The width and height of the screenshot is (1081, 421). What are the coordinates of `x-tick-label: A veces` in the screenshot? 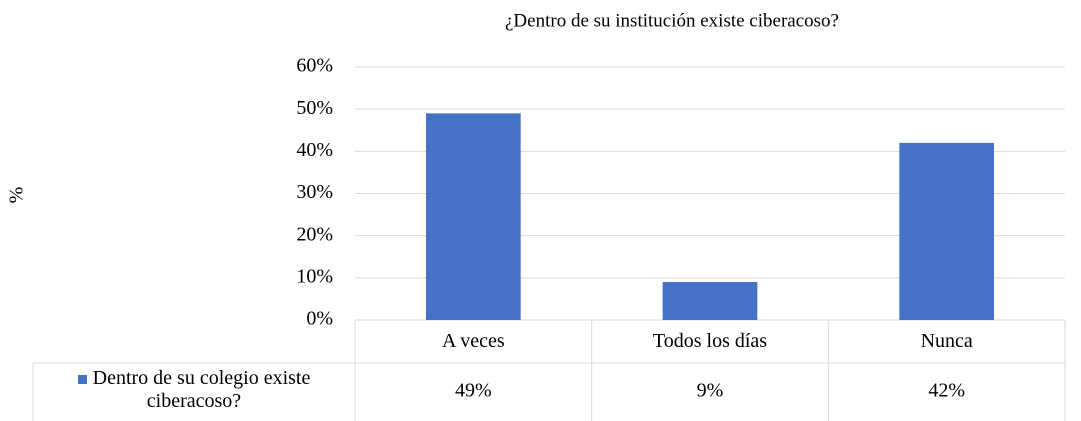 It's located at (473, 341).